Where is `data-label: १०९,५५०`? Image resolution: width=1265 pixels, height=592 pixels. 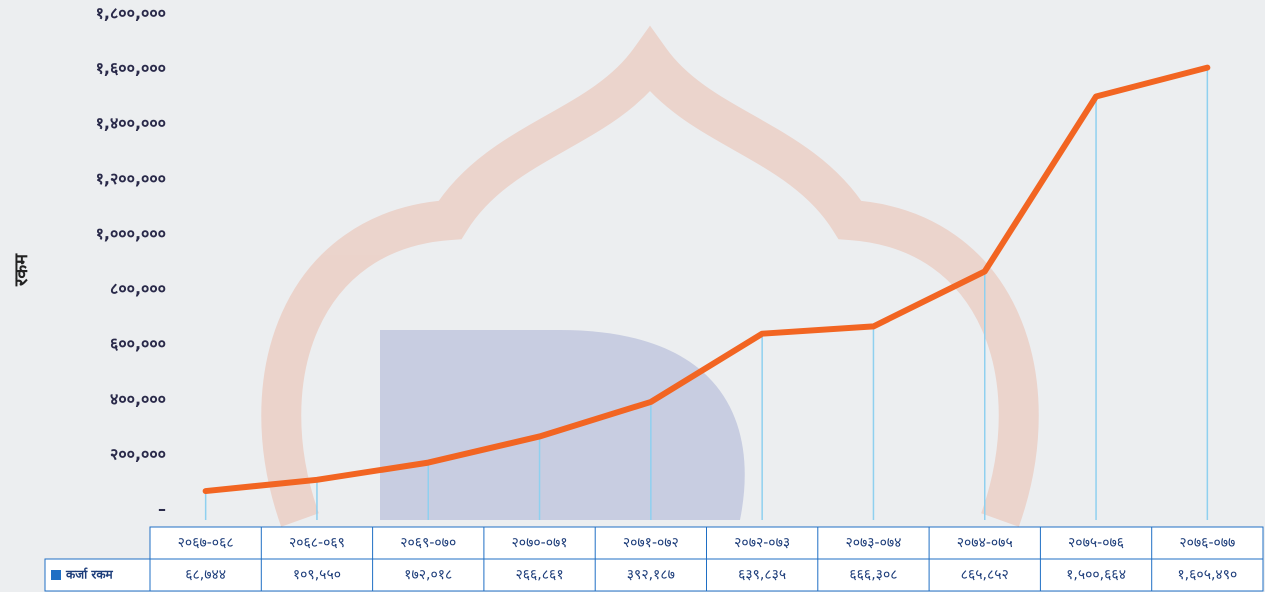 data-label: १०९,५५० is located at coordinates (317, 575).